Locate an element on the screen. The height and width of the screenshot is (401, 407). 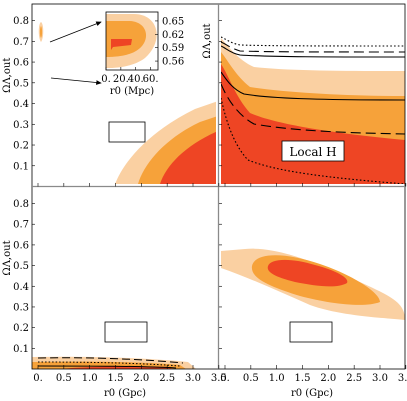
inset-x-tick-label: 40. is located at coordinates (136, 79).